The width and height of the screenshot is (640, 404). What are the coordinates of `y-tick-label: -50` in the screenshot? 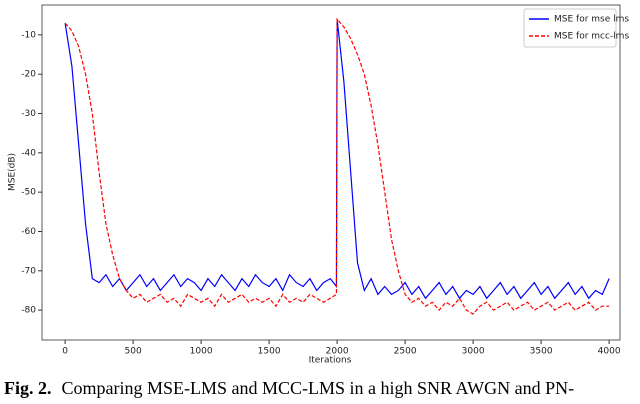 It's located at (28, 193).